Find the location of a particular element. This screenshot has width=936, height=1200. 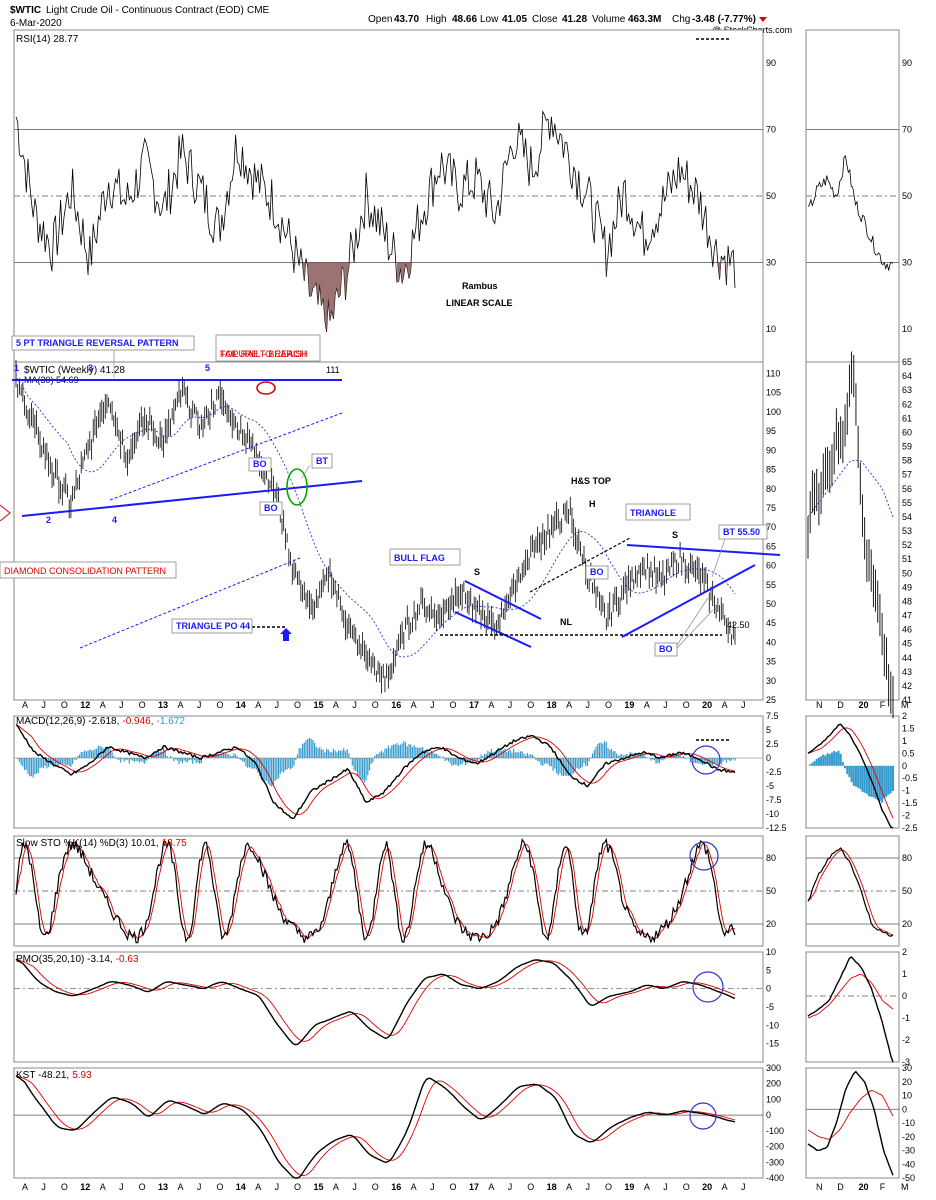

y-tick-main: 70 is located at coordinates (771, 130).